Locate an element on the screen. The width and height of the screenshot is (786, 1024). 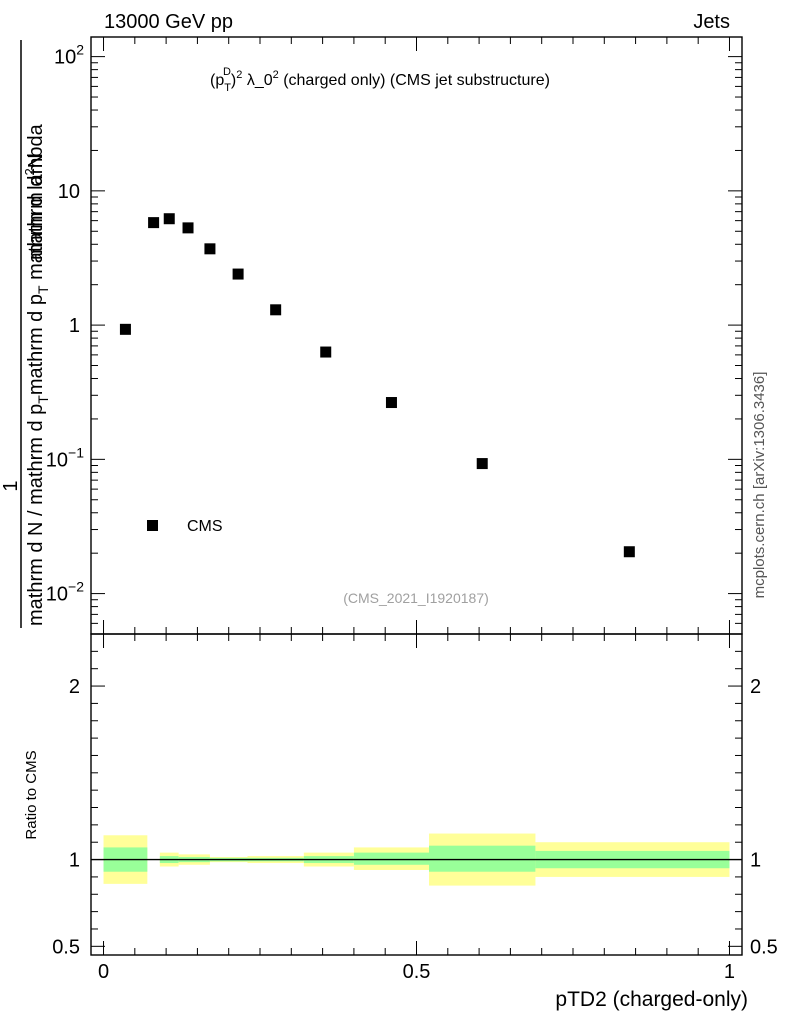
y-tick-label: 10⁻¹ is located at coordinates (65, 457).